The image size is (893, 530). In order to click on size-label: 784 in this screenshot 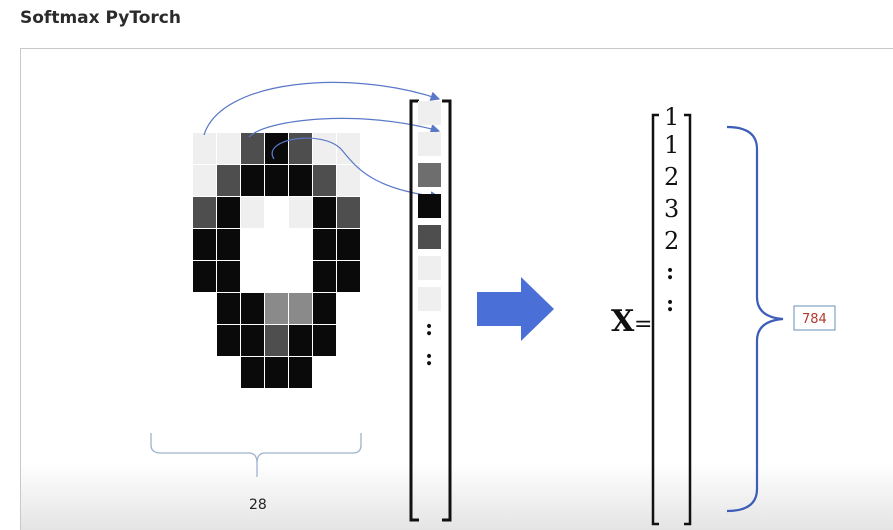, I will do `click(814, 319)`.